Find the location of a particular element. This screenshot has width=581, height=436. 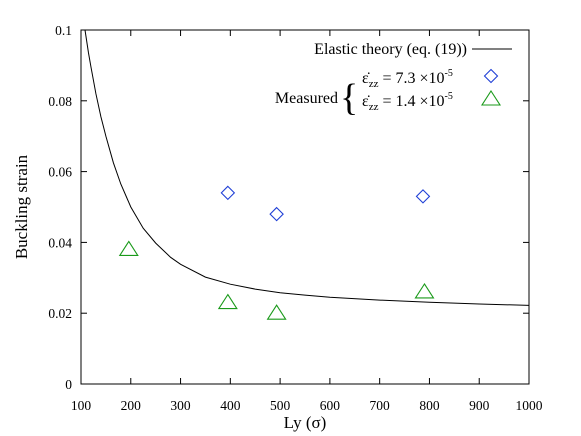

y-tick-label: 0.04 is located at coordinates (60, 242).